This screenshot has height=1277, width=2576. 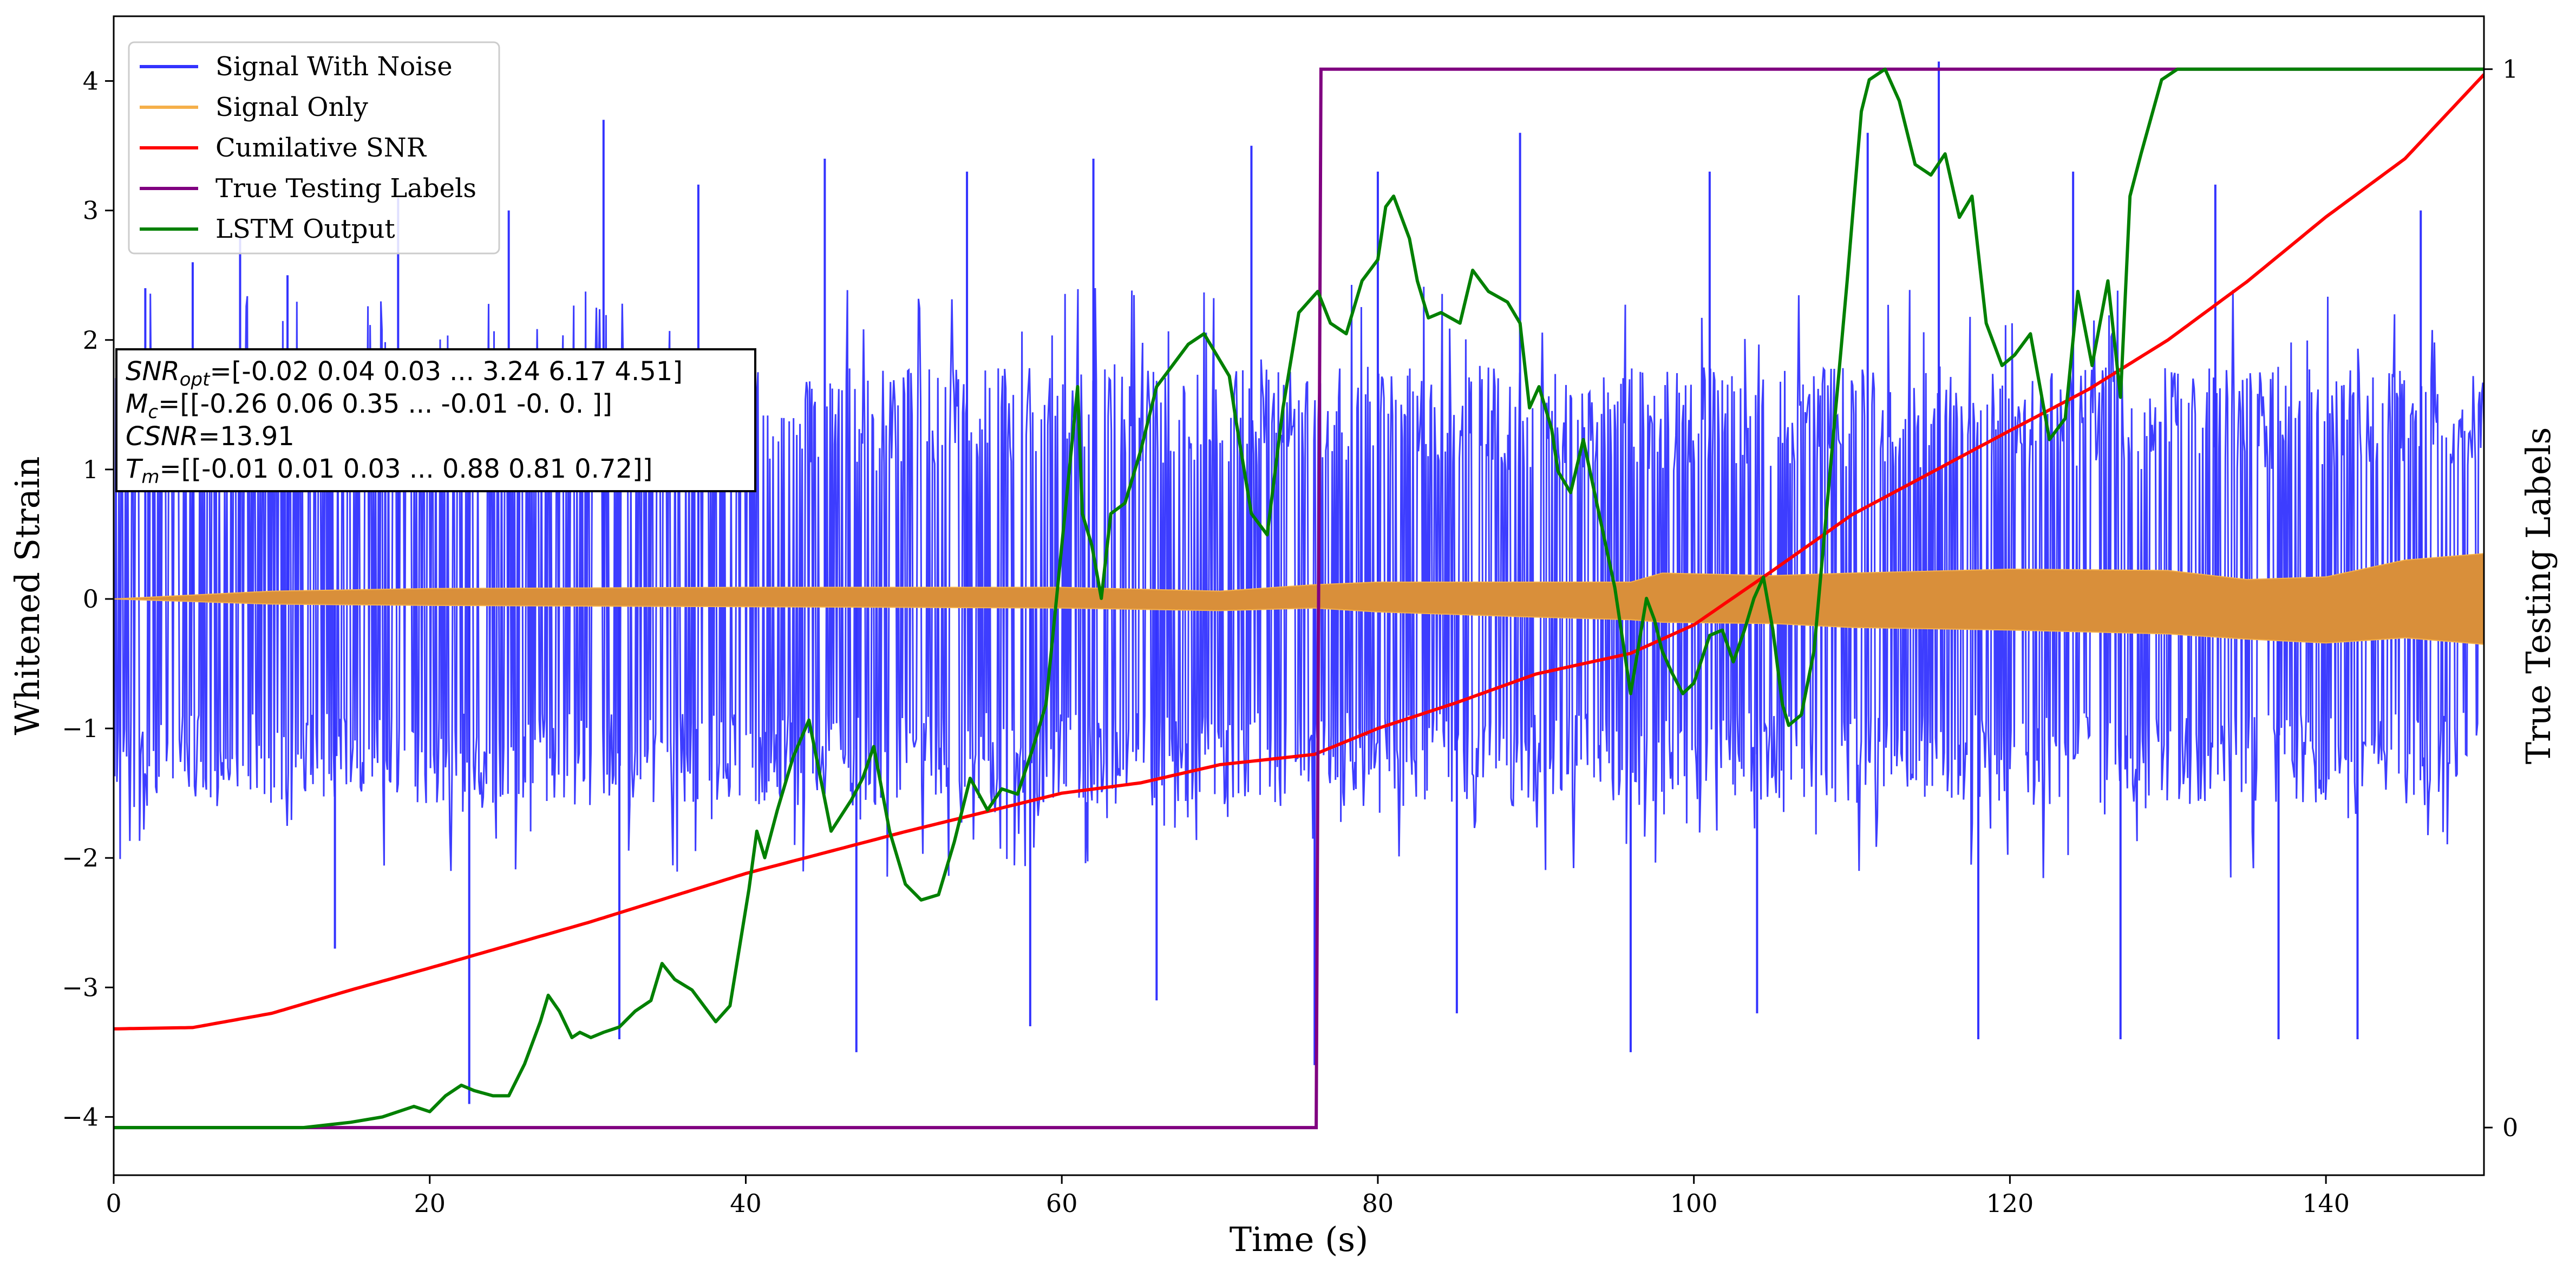 I want to click on y-left-tick-label: −3, so click(x=80, y=987).